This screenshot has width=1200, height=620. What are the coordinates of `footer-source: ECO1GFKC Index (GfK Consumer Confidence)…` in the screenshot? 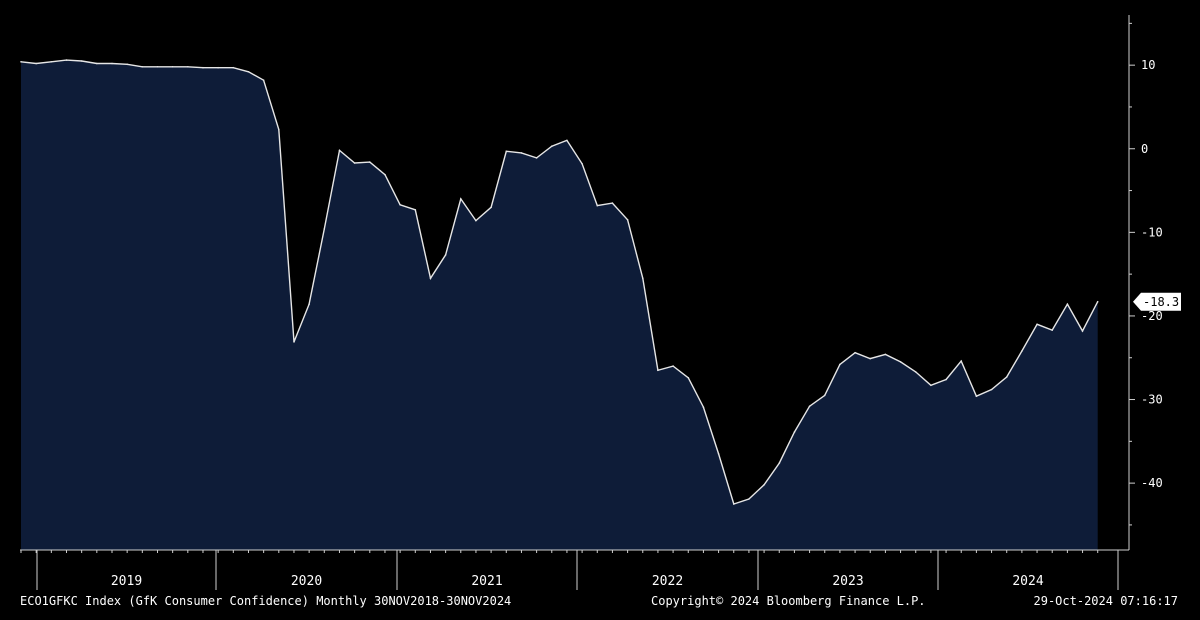 It's located at (265, 601).